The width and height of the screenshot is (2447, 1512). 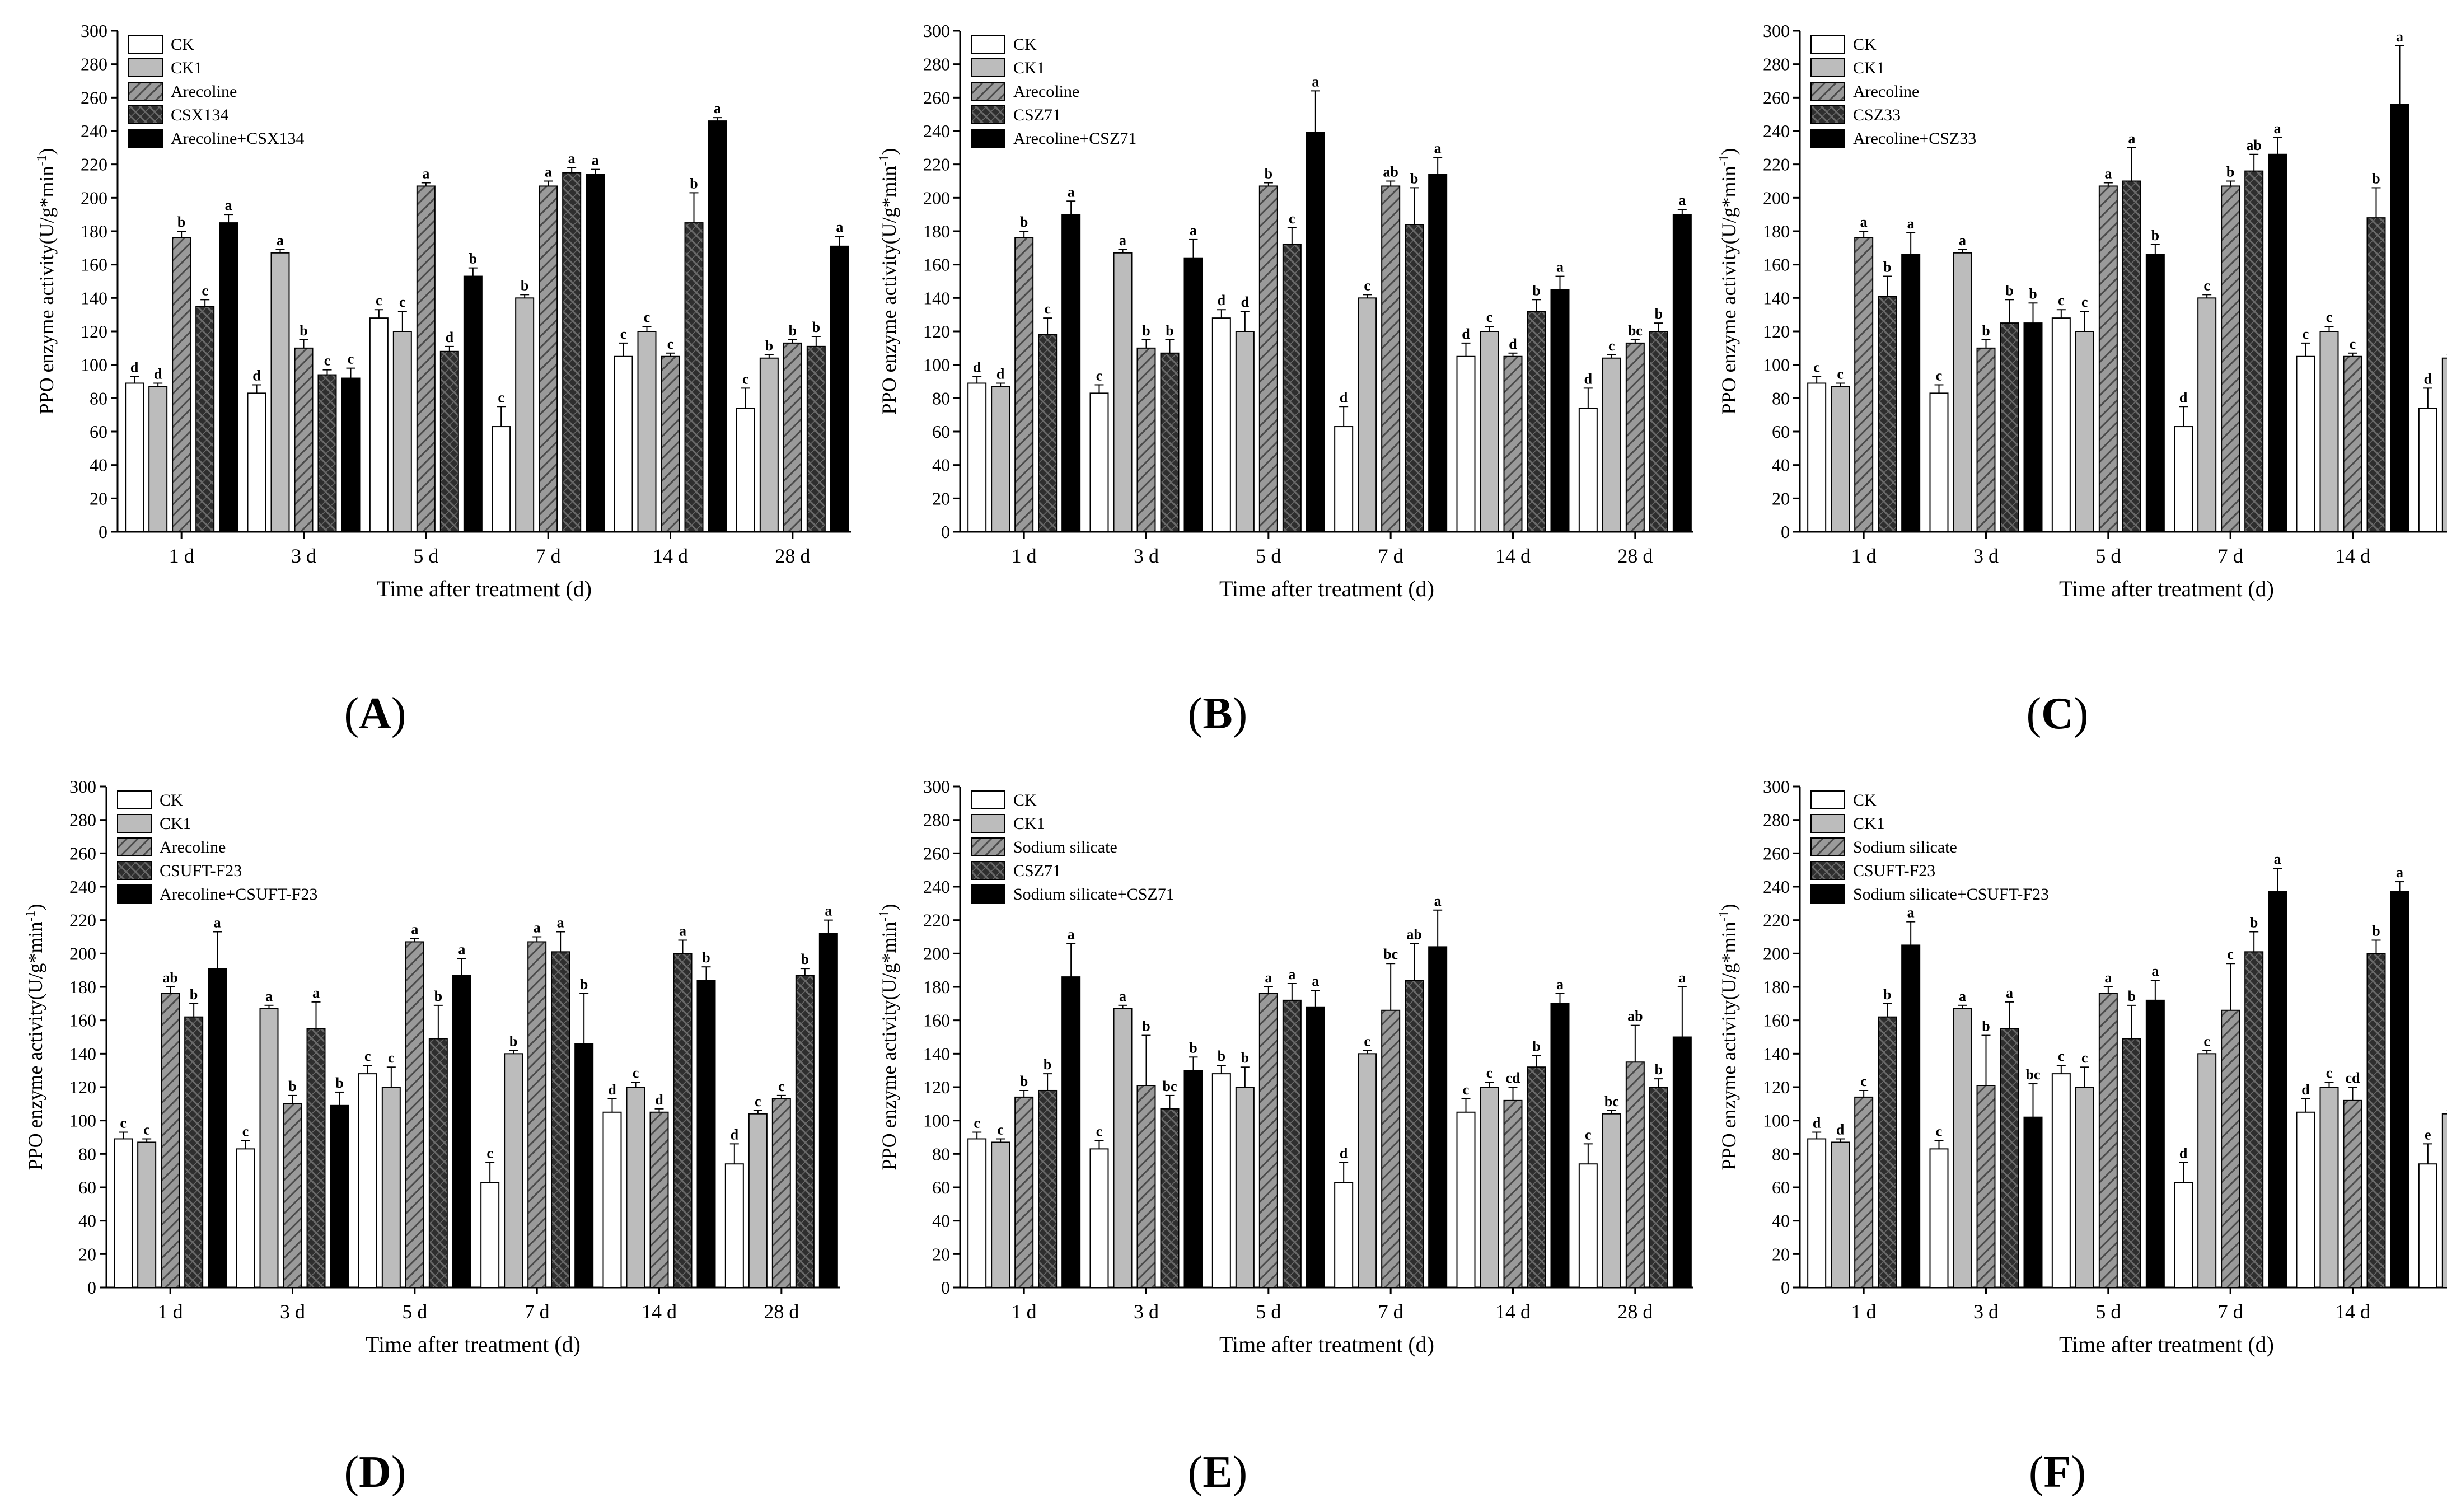 I want to click on bar-Arecoline+CSZ33-14 d, so click(x=2399, y=318).